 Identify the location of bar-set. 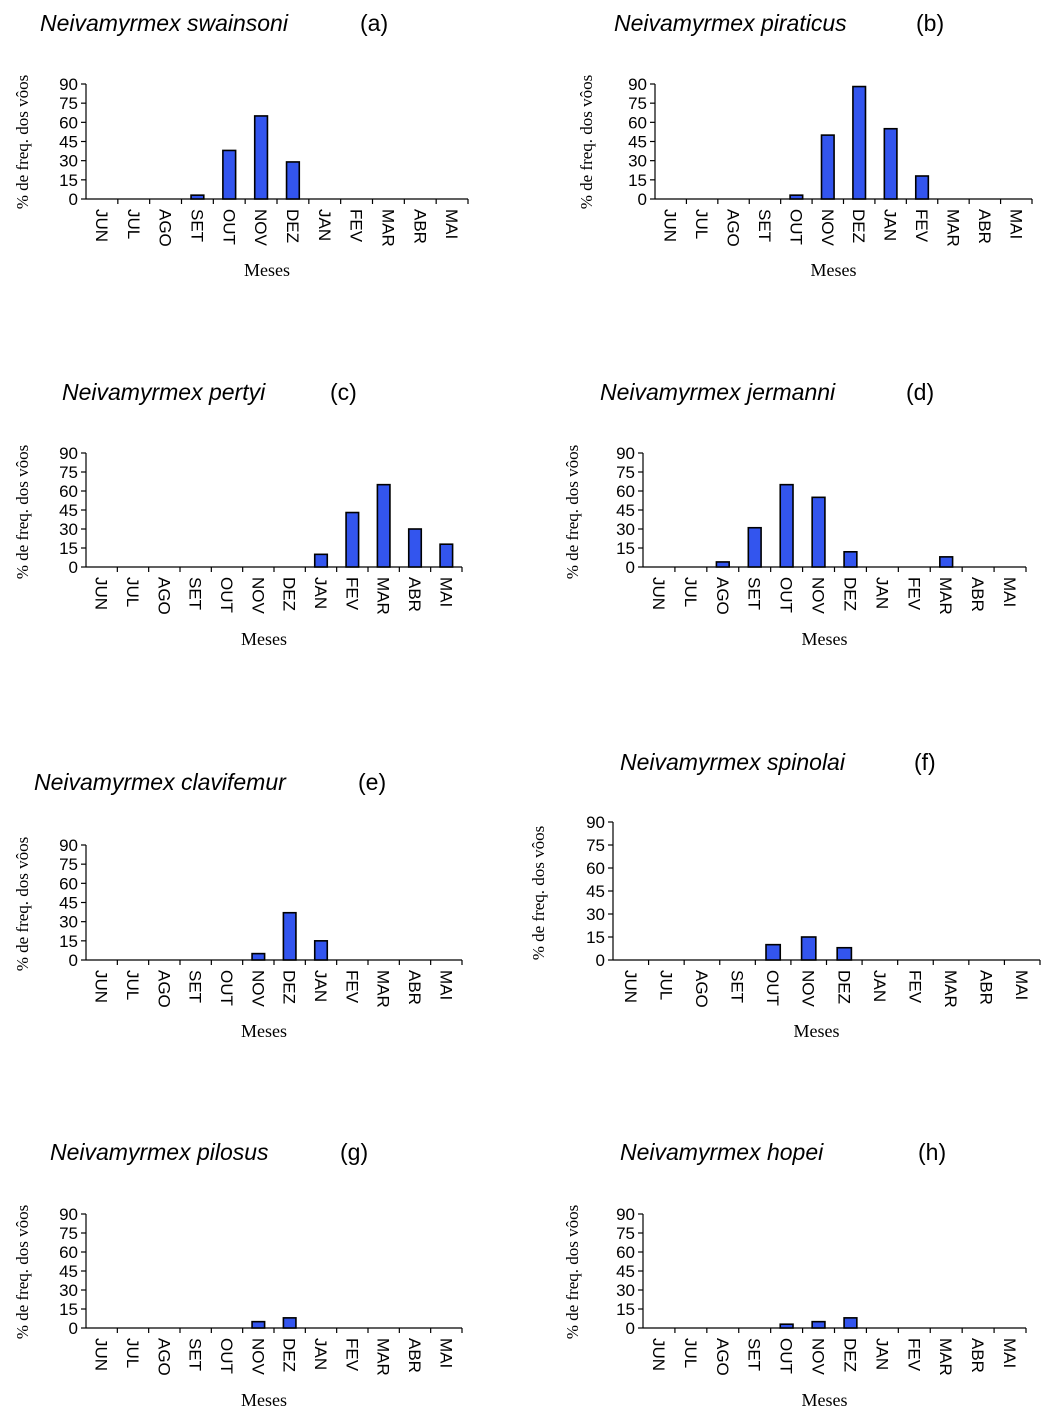
(754, 547).